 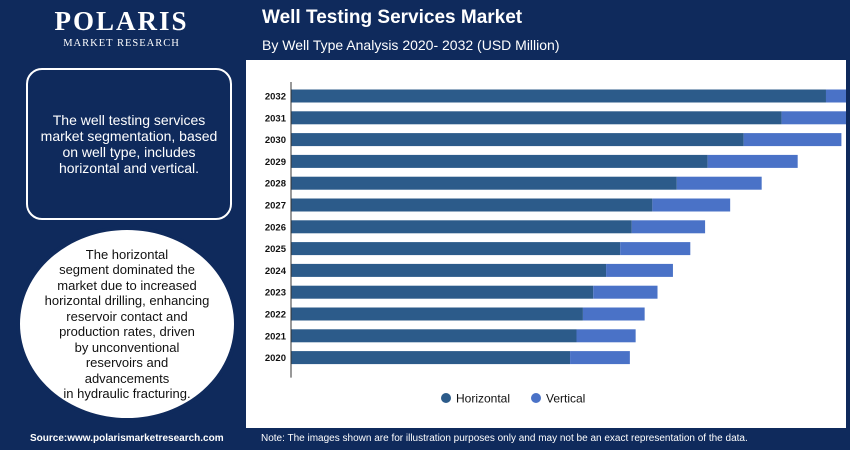 What do you see at coordinates (275, 140) in the screenshot?
I see `y-tick-label: 2030` at bounding box center [275, 140].